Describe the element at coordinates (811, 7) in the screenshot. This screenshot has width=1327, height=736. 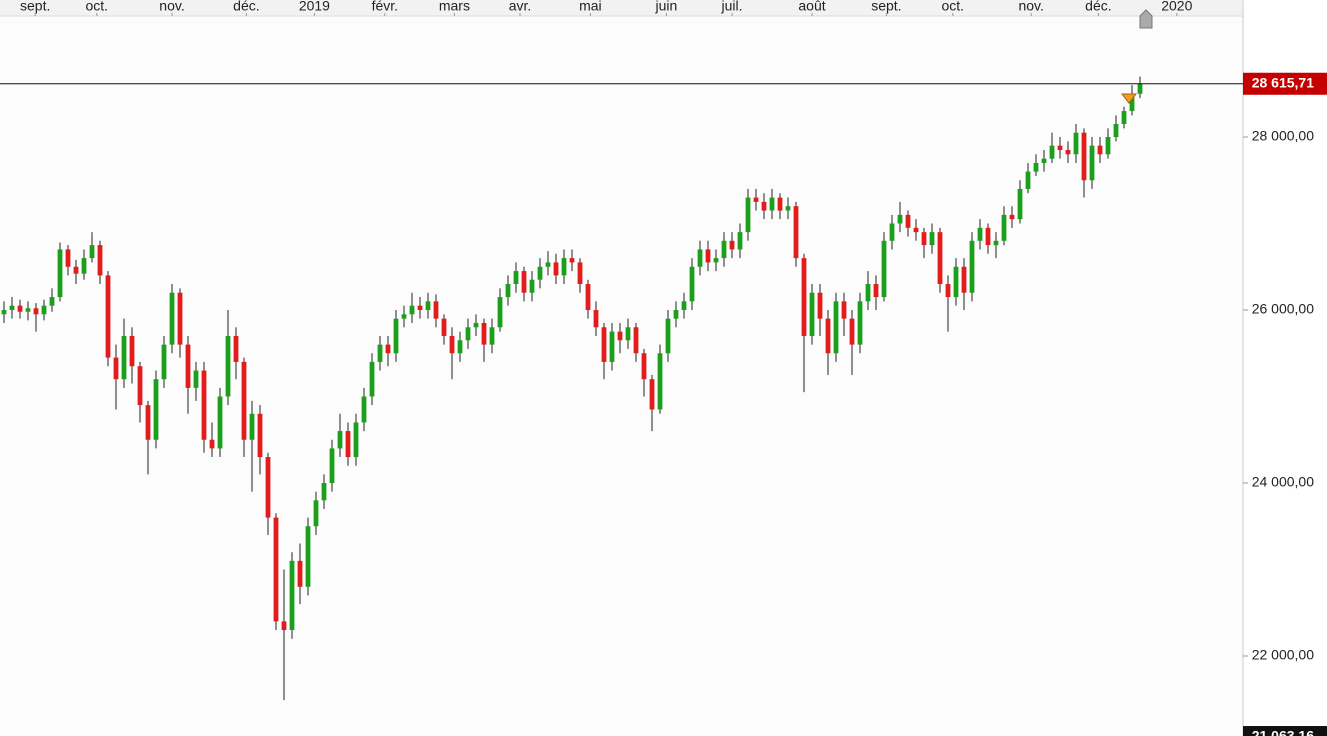
I see `x-tick-label: août` at that location.